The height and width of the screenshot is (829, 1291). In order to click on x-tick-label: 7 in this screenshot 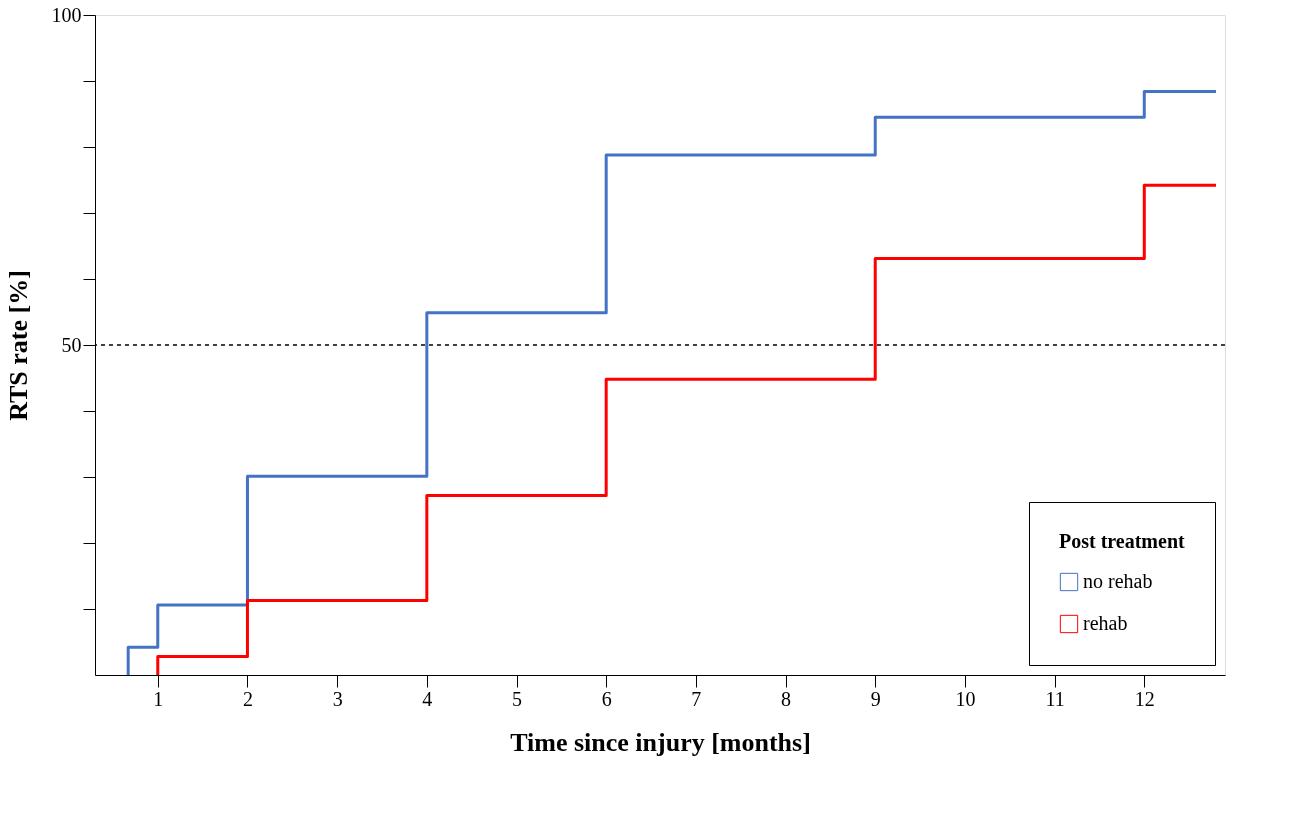, I will do `click(696, 698)`.